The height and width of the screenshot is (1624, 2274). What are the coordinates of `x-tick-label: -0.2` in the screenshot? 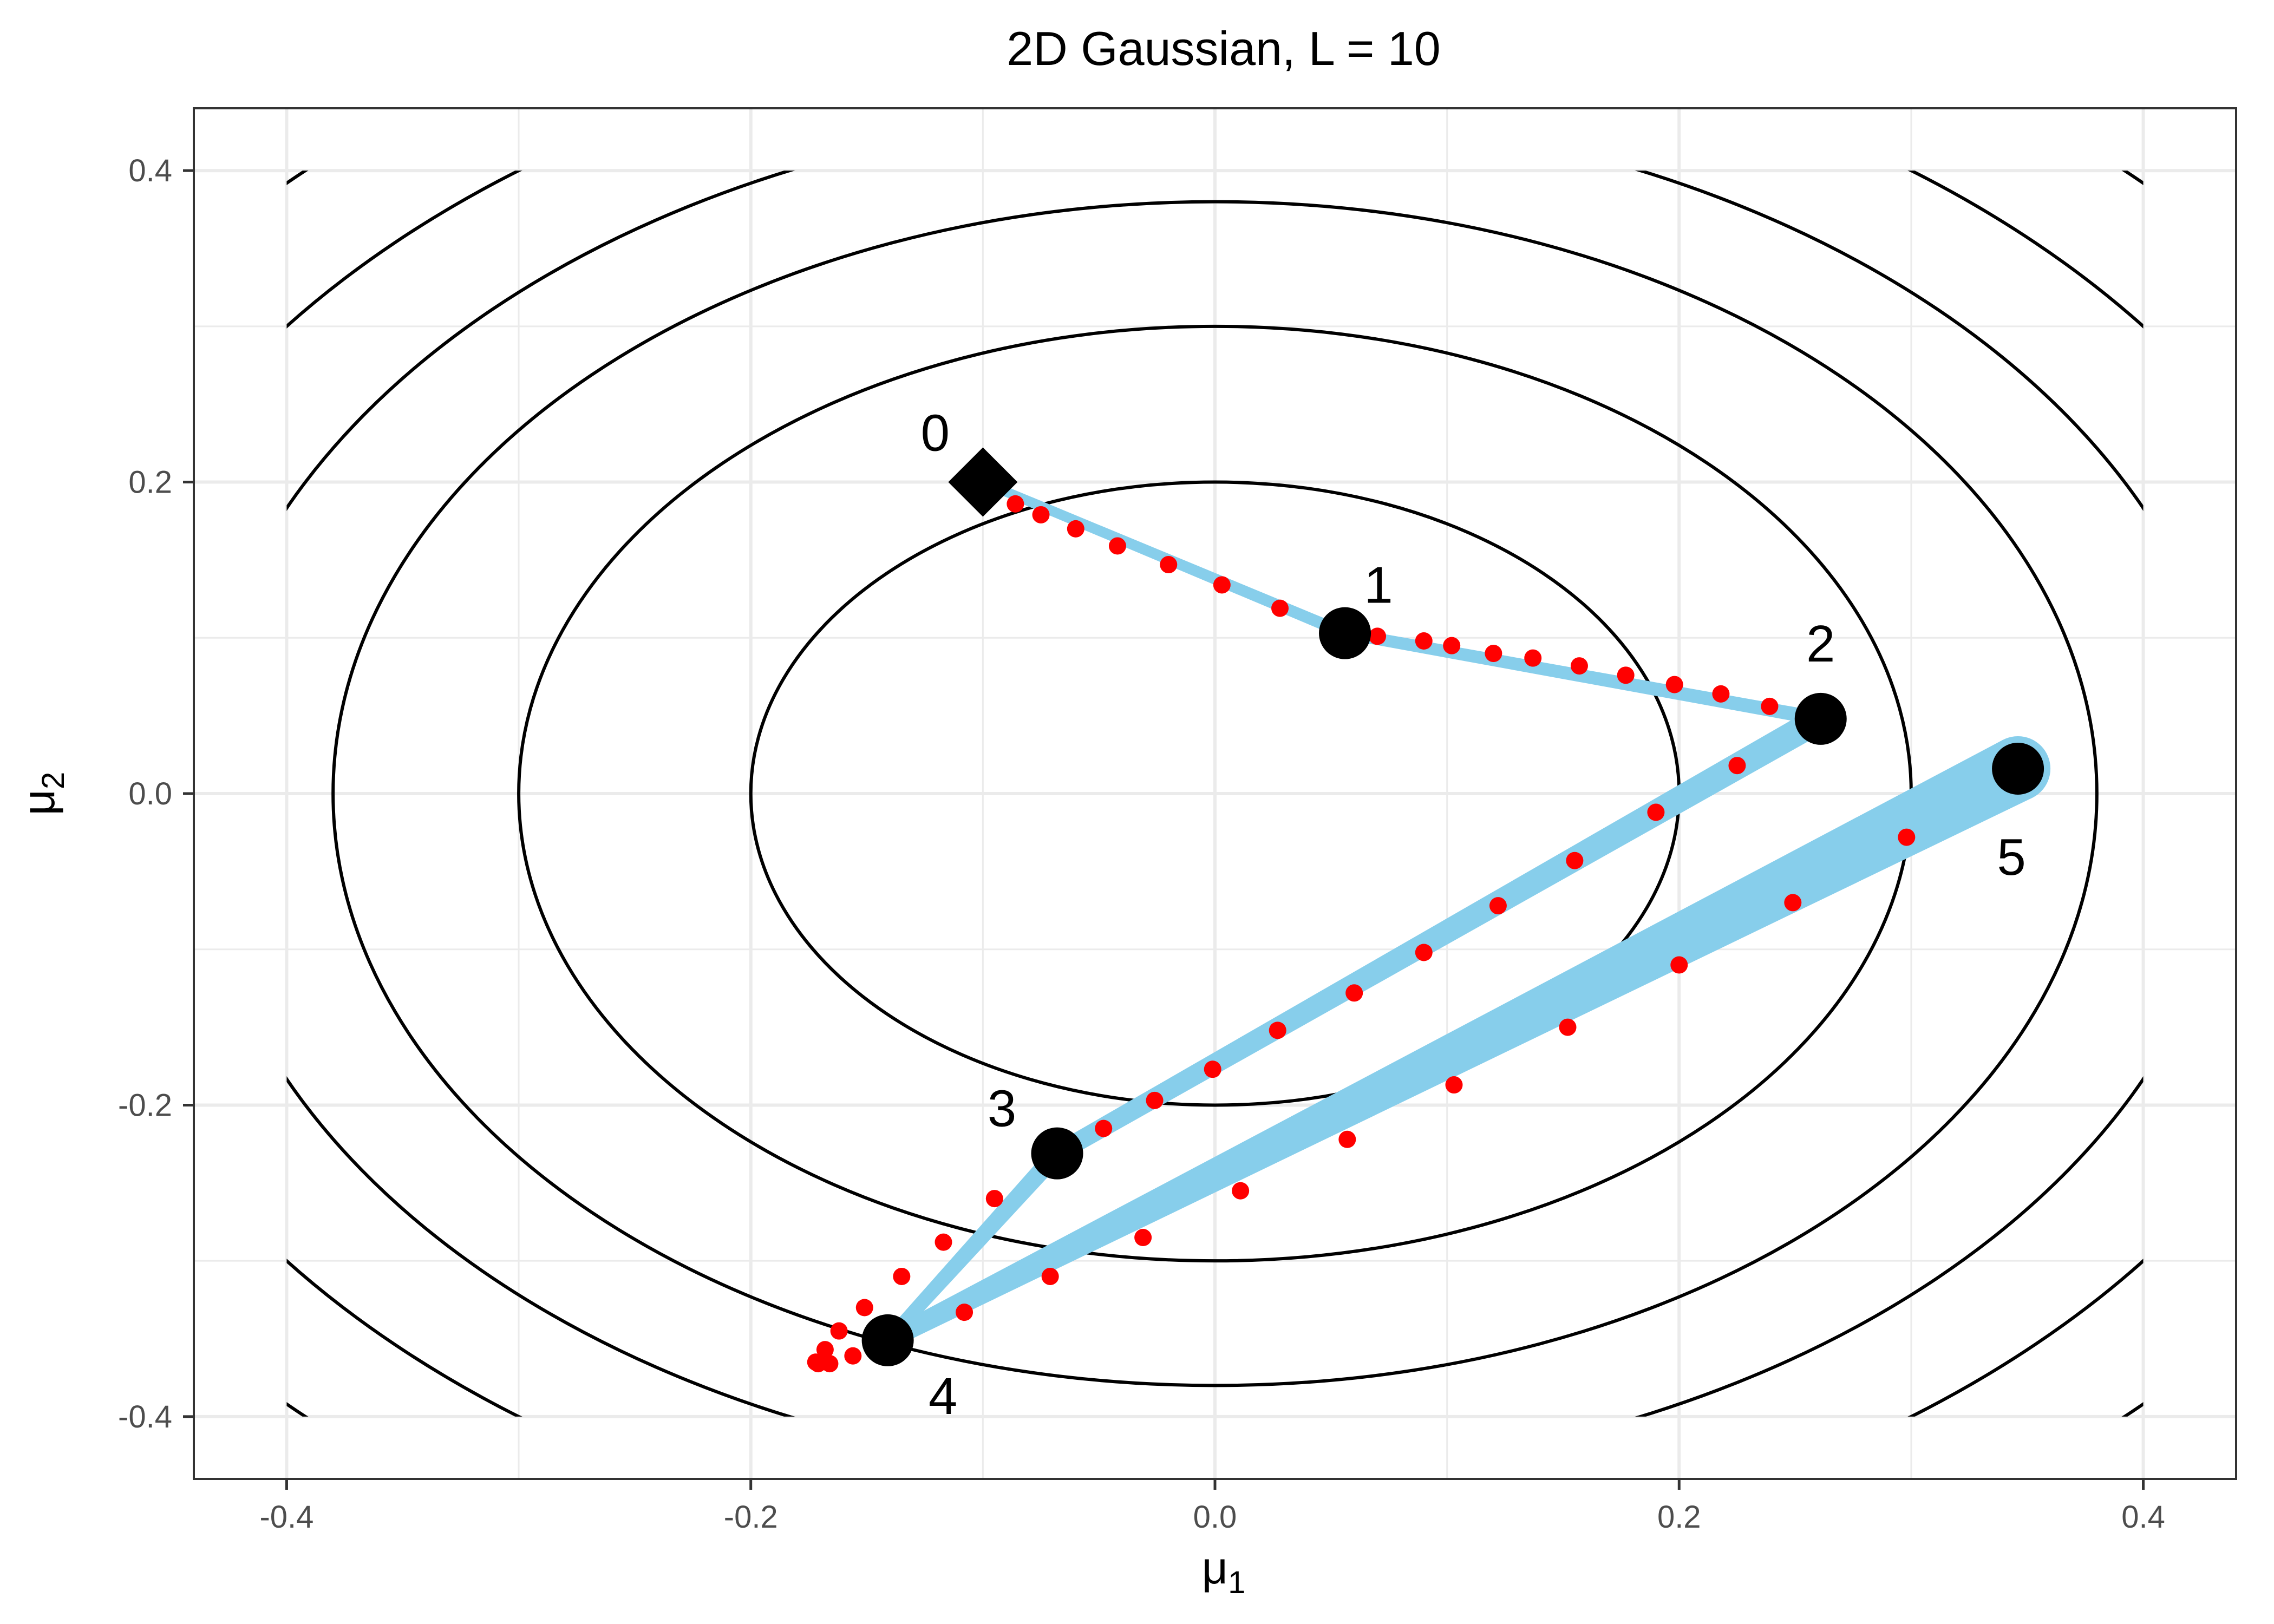 It's located at (751, 1517).